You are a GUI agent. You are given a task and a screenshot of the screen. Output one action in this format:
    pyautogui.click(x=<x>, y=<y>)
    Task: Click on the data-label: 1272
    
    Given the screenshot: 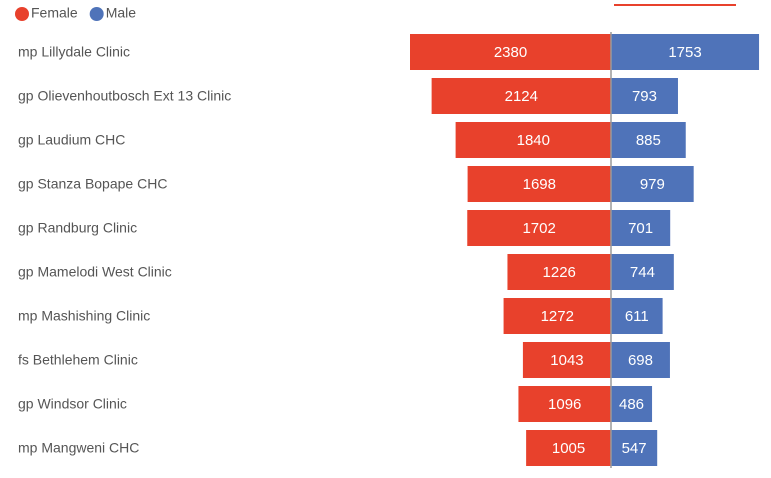 What is the action you would take?
    pyautogui.click(x=557, y=316)
    